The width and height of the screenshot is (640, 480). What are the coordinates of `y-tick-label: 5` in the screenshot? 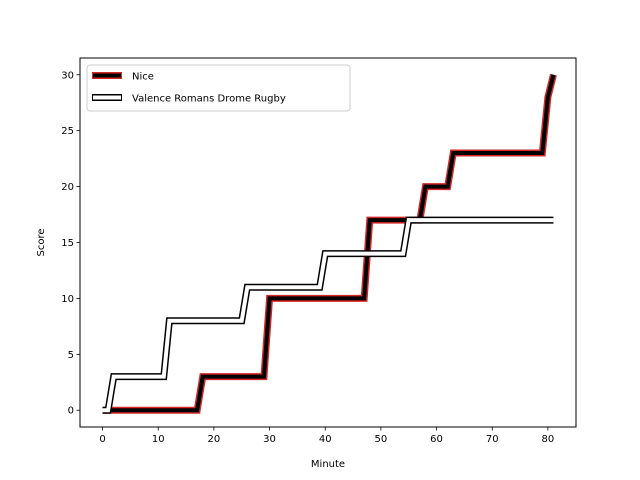 It's located at (71, 355).